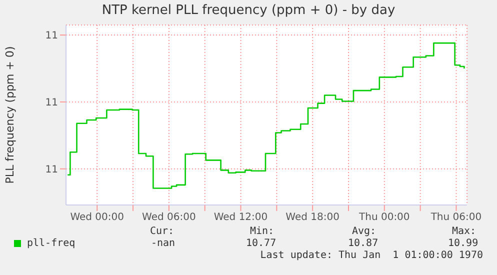 The width and height of the screenshot is (497, 275). What do you see at coordinates (169, 218) in the screenshot?
I see `x-tick-label: Wed 06:00` at bounding box center [169, 218].